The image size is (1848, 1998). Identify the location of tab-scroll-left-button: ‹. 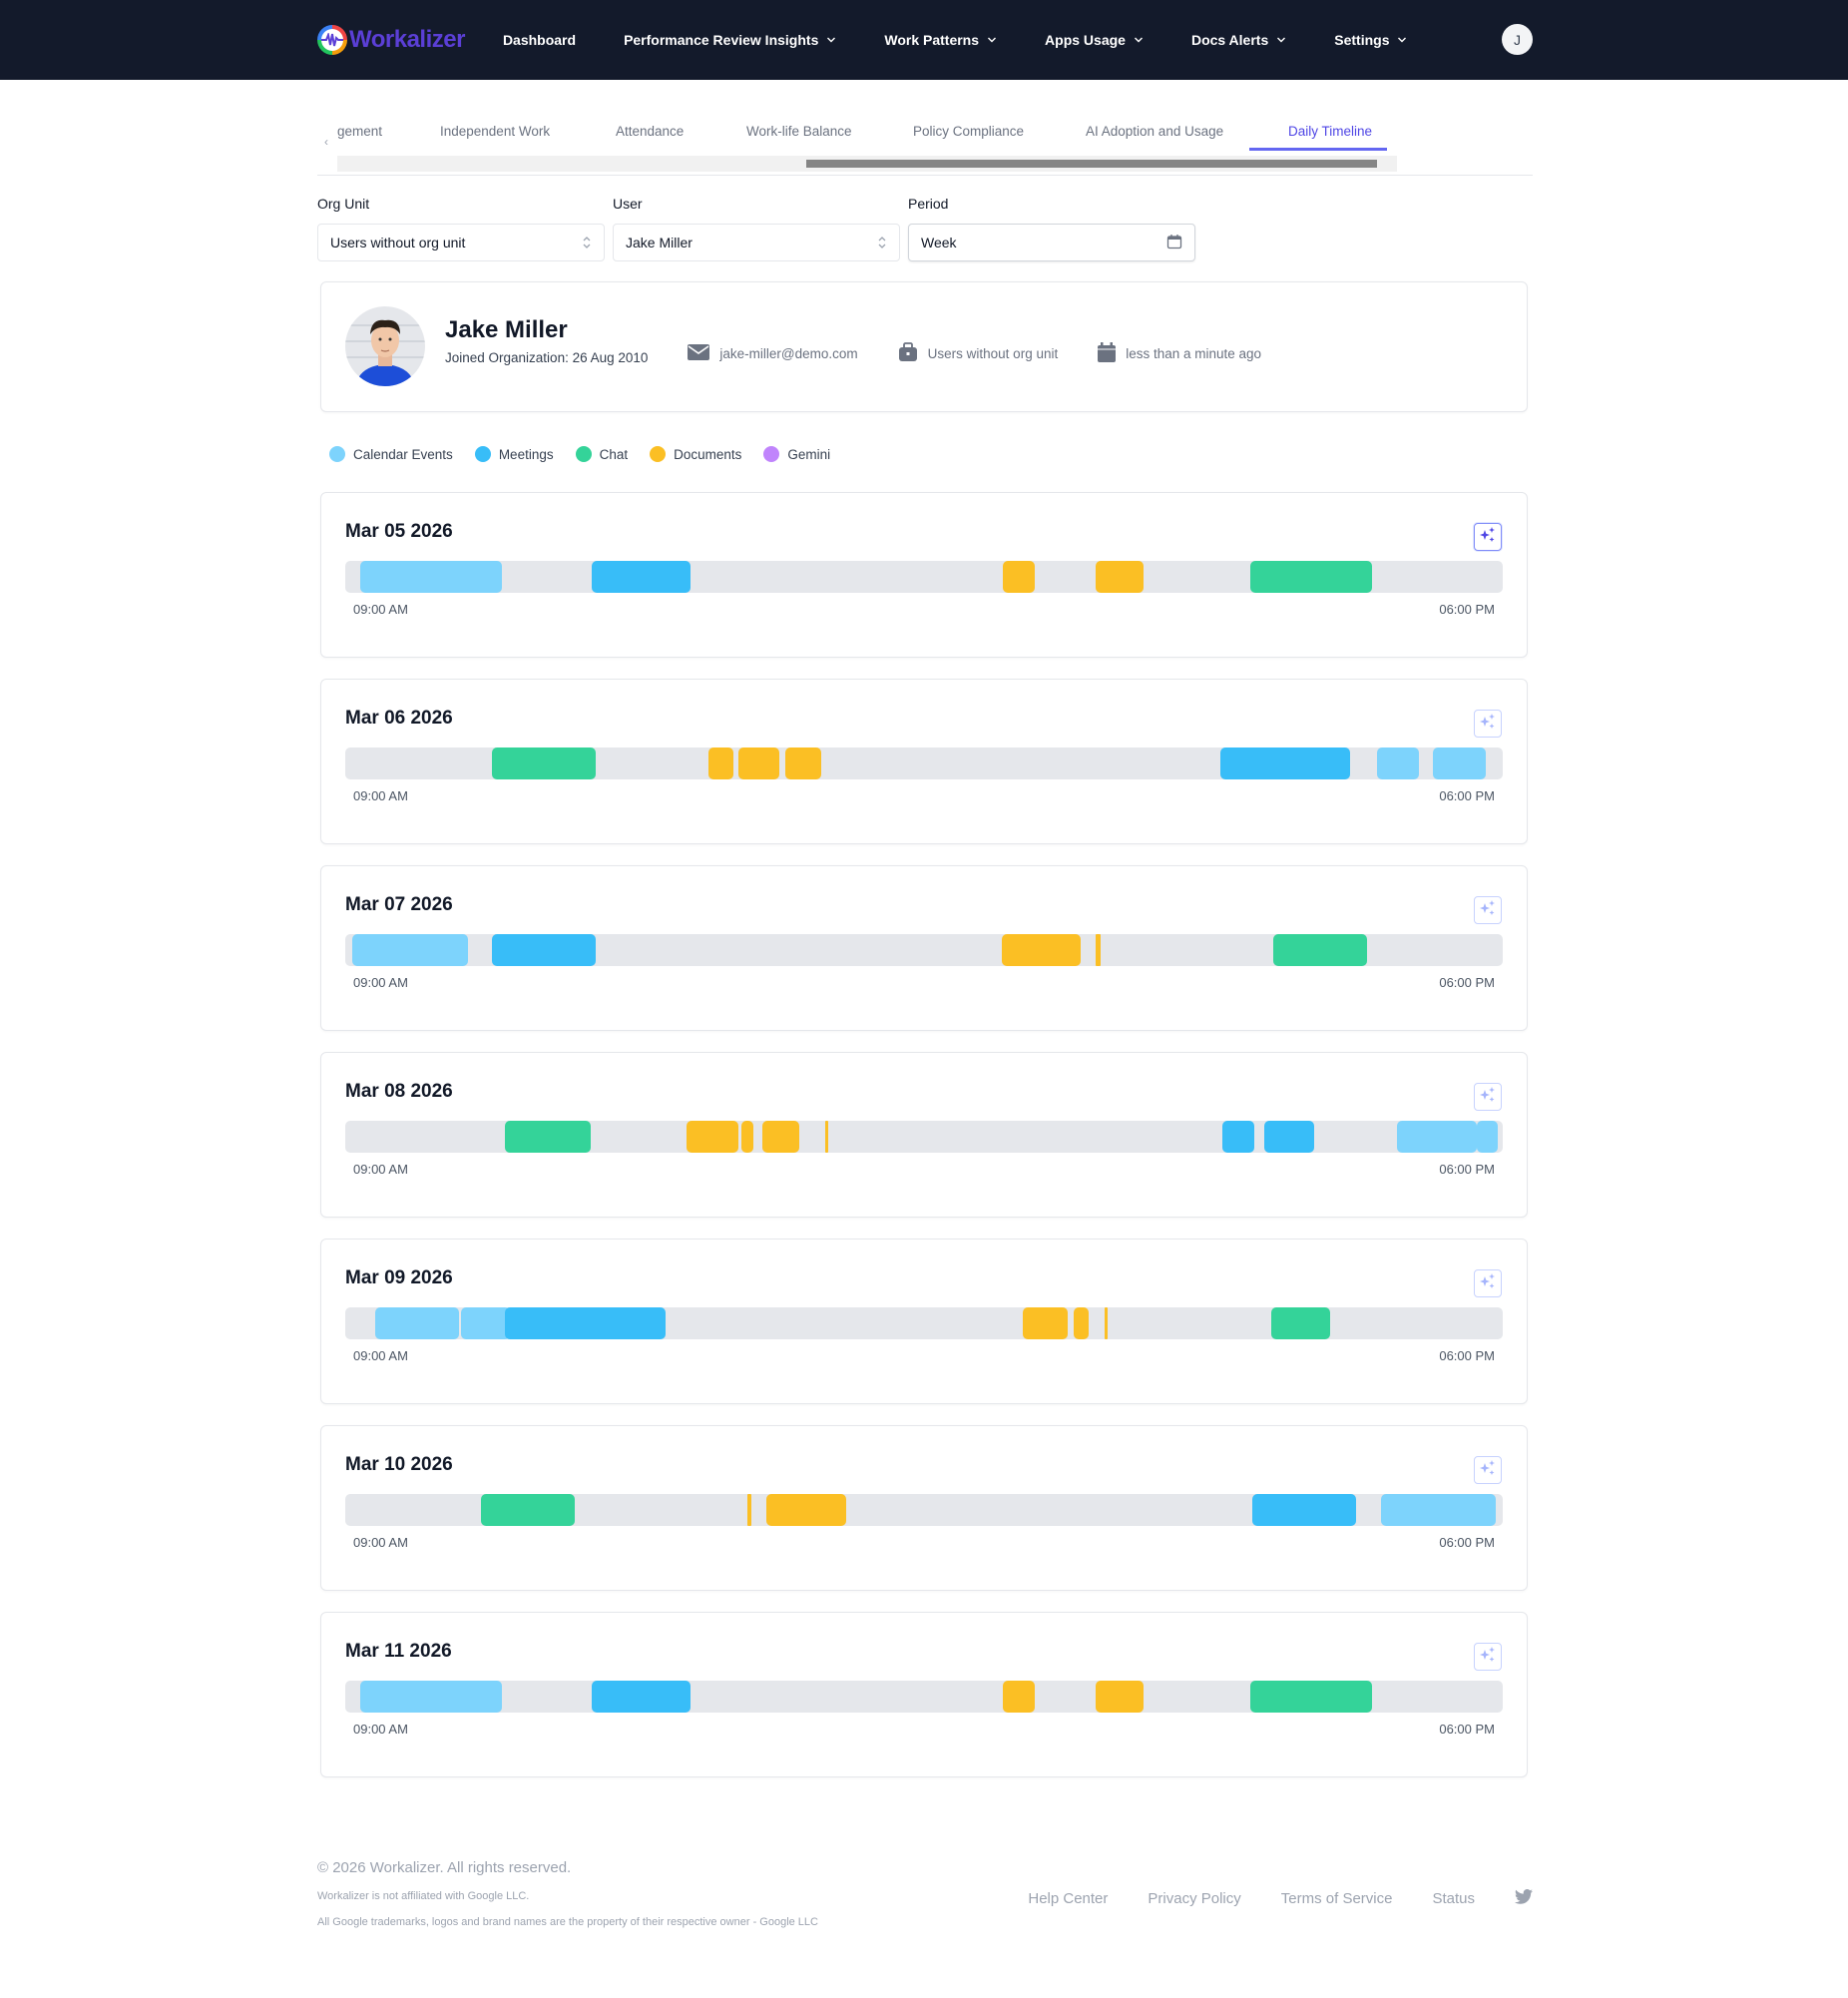
(326, 142).